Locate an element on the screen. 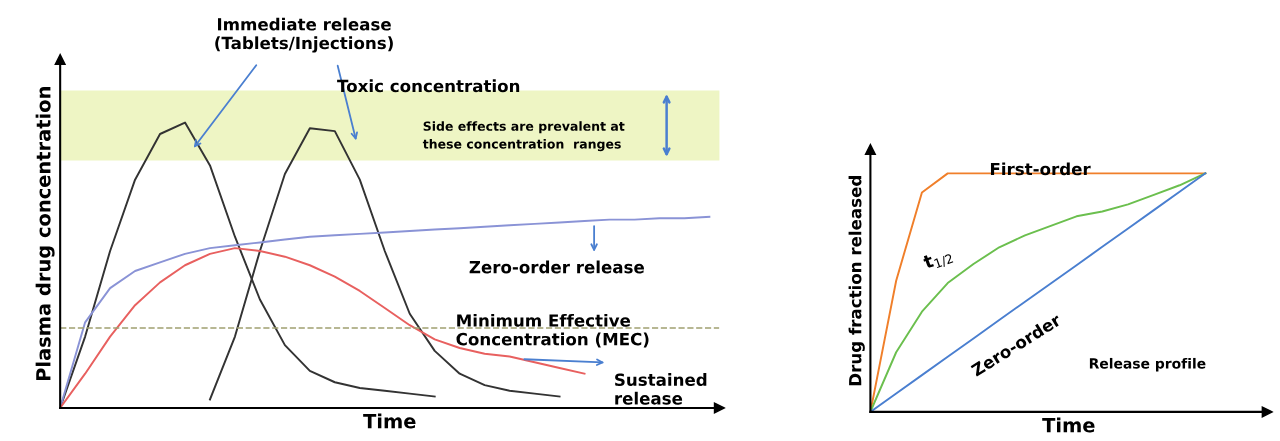  y-axis-title: Drug fraction released is located at coordinates (856, 281).